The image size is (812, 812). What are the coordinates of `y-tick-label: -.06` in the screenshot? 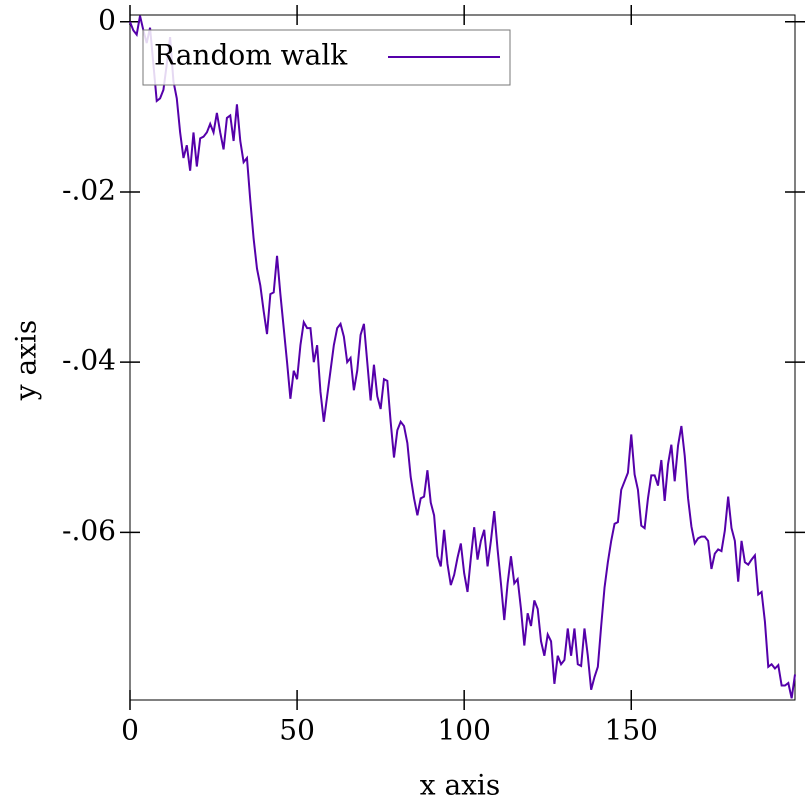 It's located at (89, 530).